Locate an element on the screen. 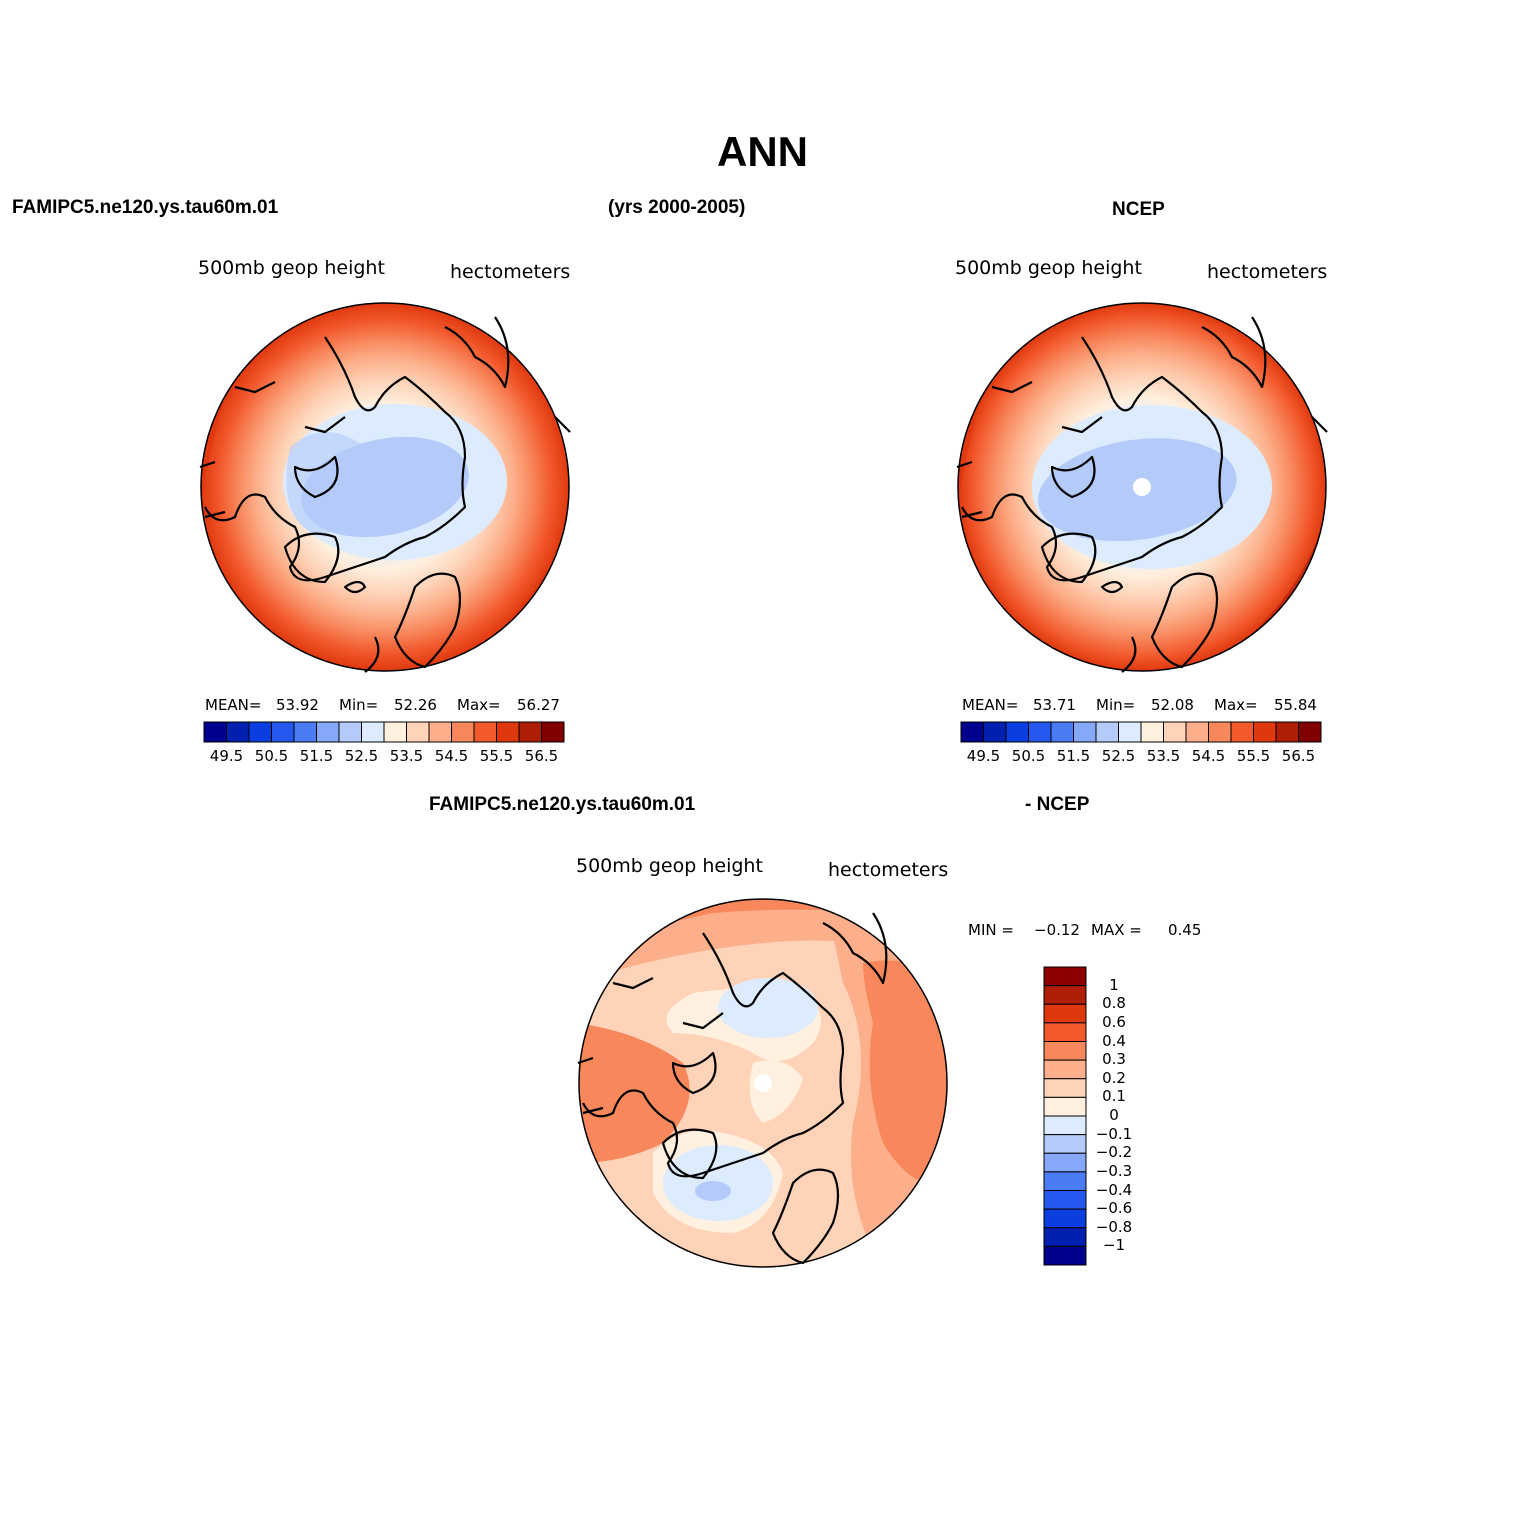  diff-colorbar-tick-label: −0.2 is located at coordinates (1114, 1152).